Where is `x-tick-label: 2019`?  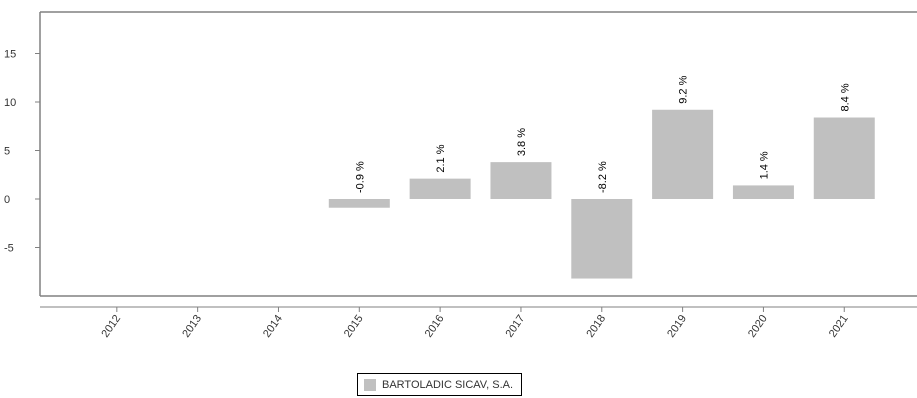 x-tick-label: 2019 is located at coordinates (677, 326).